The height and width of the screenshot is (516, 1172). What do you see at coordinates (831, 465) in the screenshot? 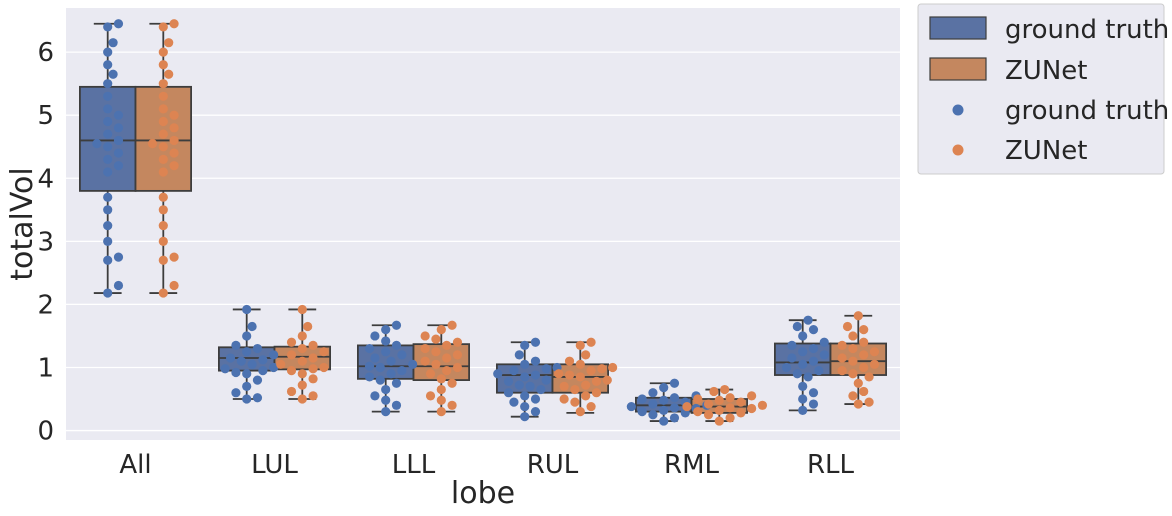
I see `x-tick-label-rll: RLL` at bounding box center [831, 465].